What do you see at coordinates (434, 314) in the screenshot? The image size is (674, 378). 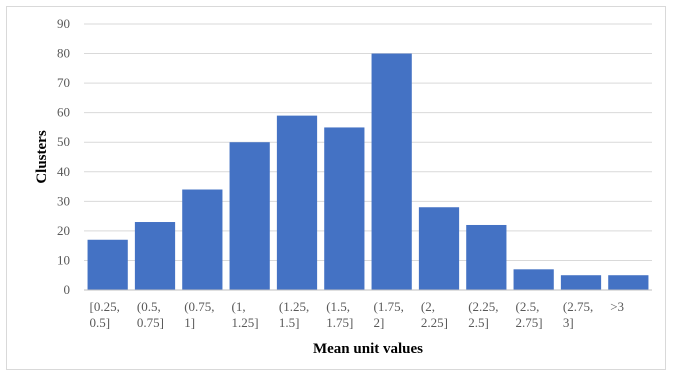 I see `x-tick-label: (2, 2.25]` at bounding box center [434, 314].